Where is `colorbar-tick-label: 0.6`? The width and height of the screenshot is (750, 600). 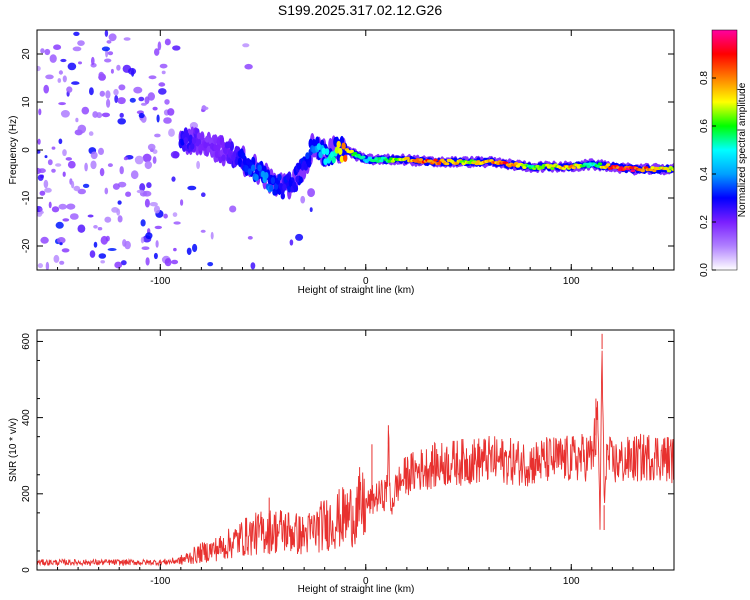
colorbar-tick-label: 0.6 is located at coordinates (704, 126).